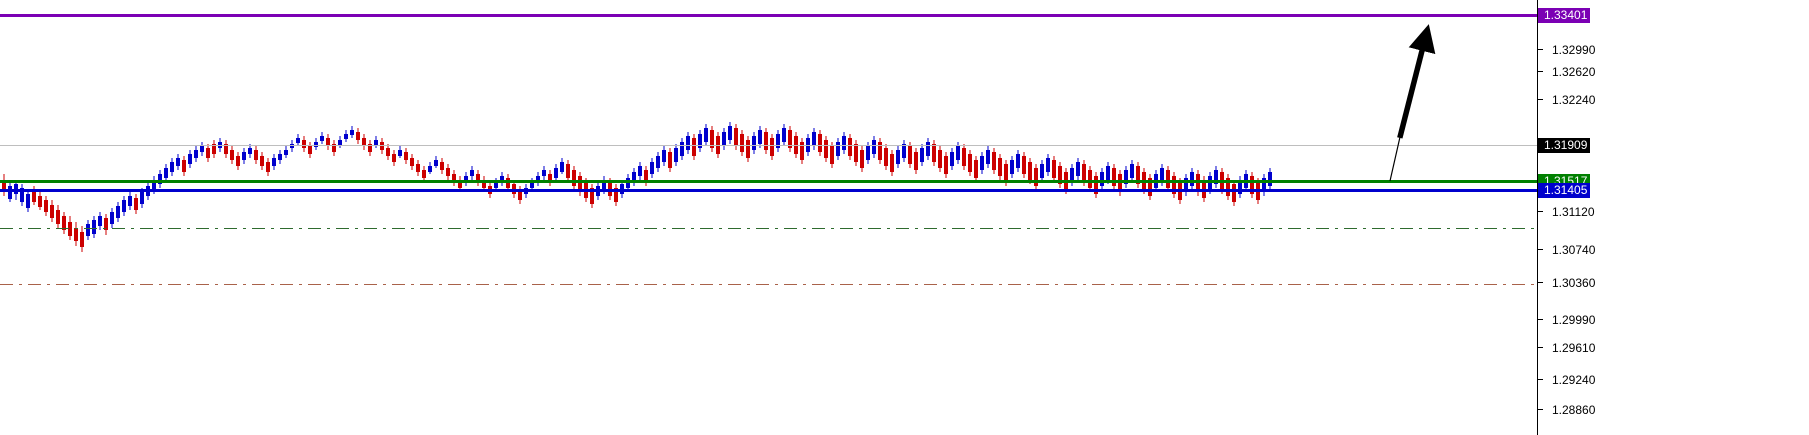 This screenshot has height=435, width=1809. What do you see at coordinates (1574, 283) in the screenshot?
I see `tick-label: 1.30360` at bounding box center [1574, 283].